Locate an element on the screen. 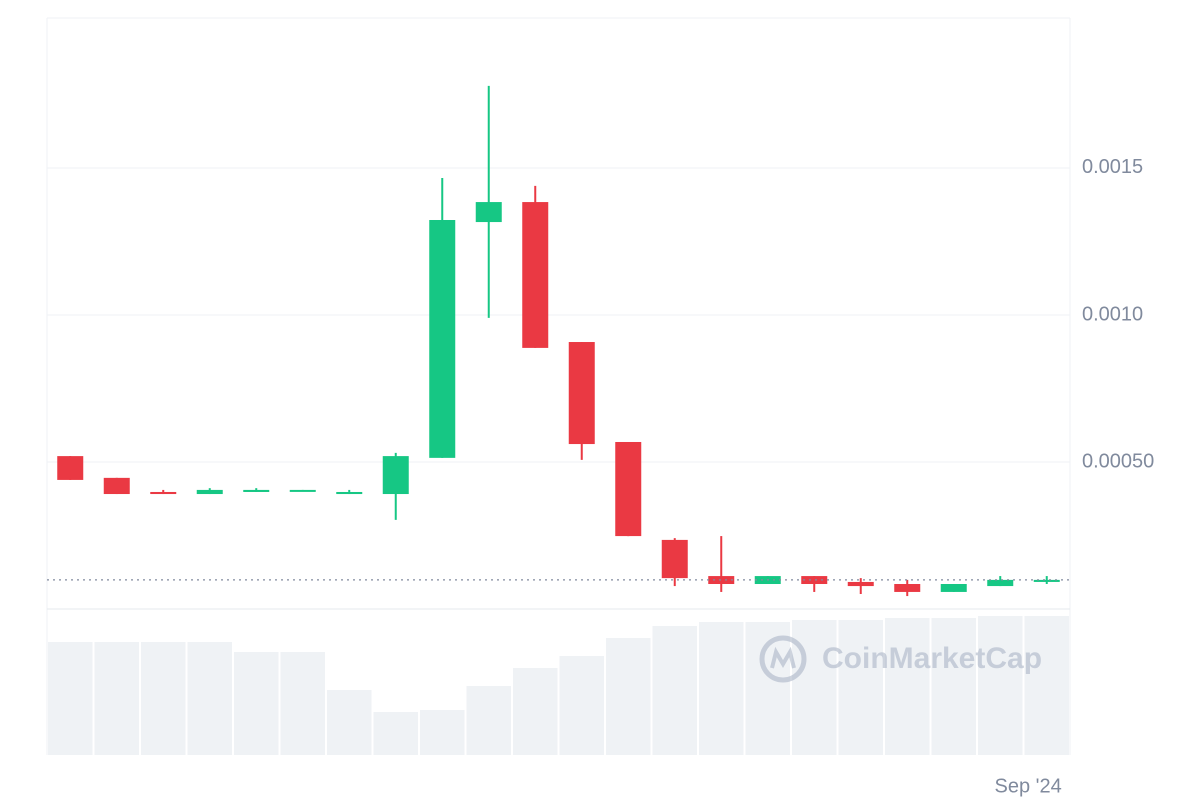 Image resolution: width=1200 pixels, height=800 pixels. watermark-logo is located at coordinates (783, 659).